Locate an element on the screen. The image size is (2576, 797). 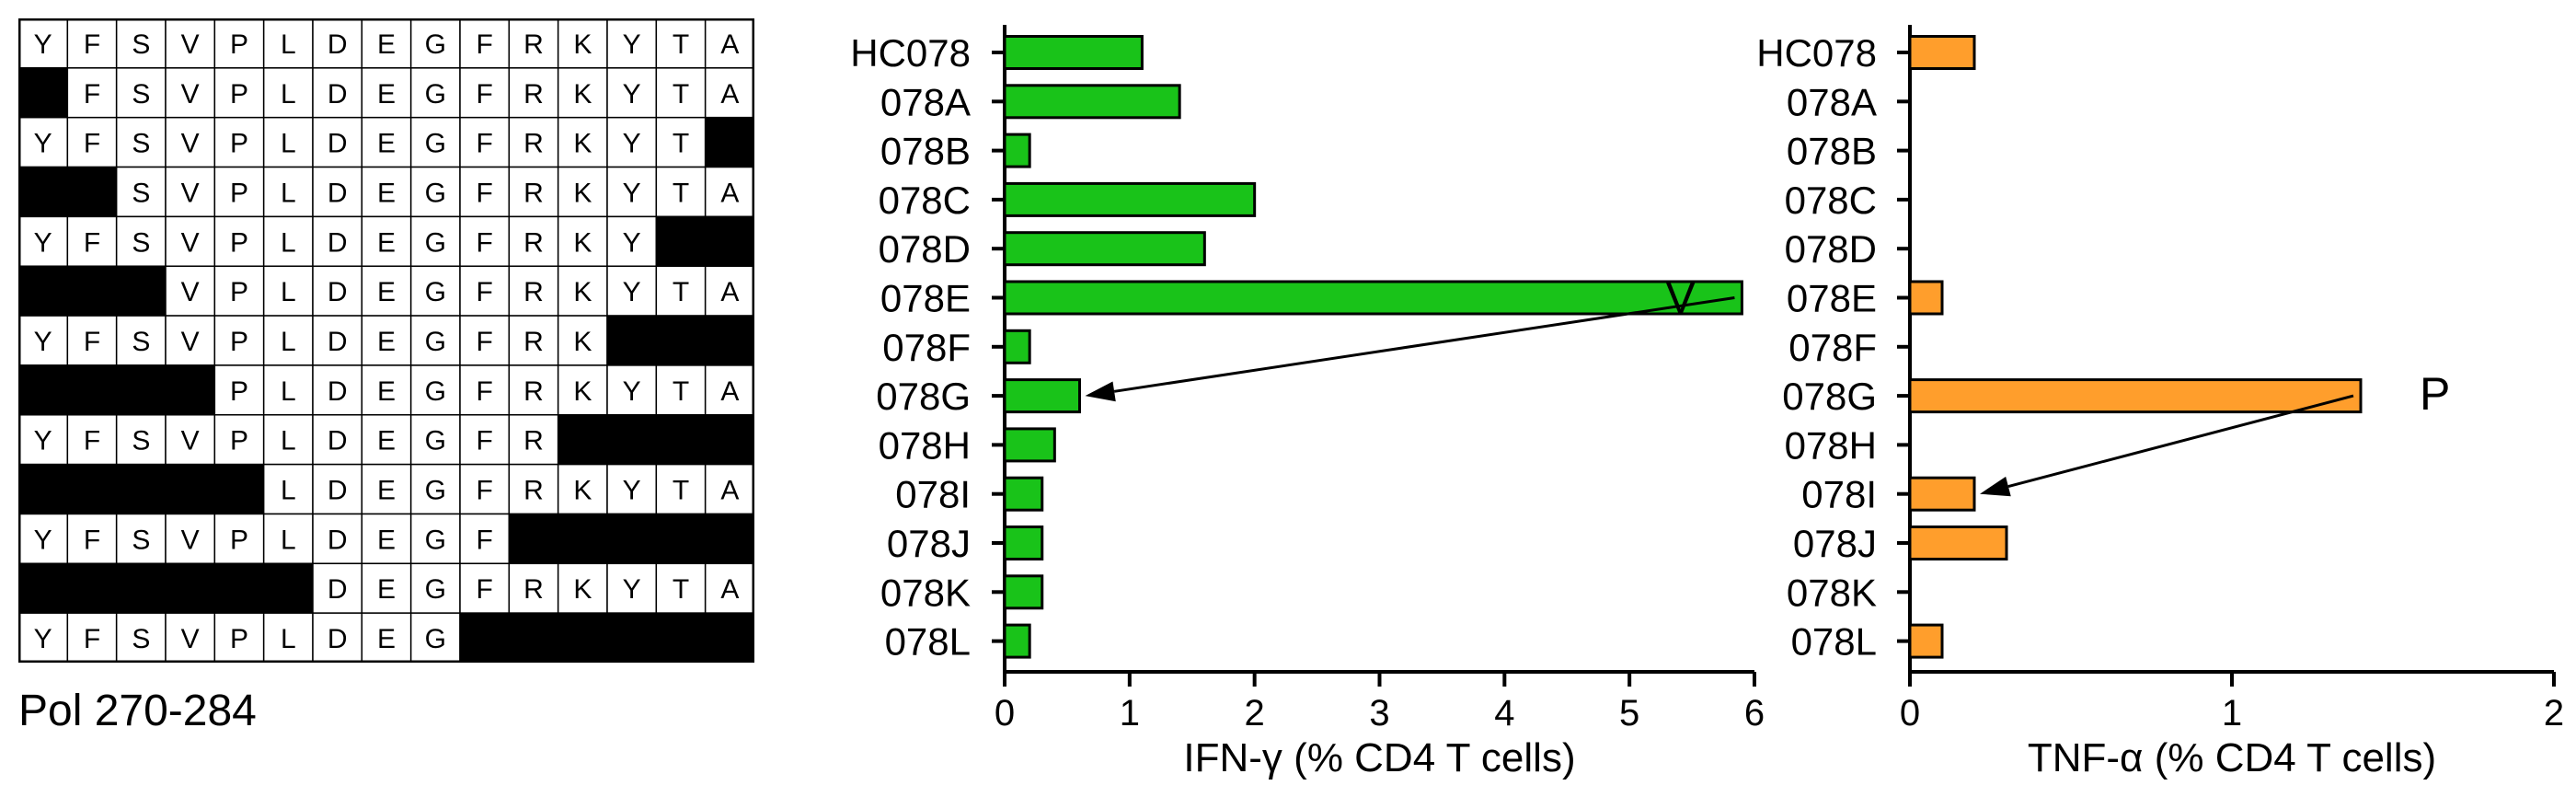
residue-letter: T is located at coordinates (681, 391).